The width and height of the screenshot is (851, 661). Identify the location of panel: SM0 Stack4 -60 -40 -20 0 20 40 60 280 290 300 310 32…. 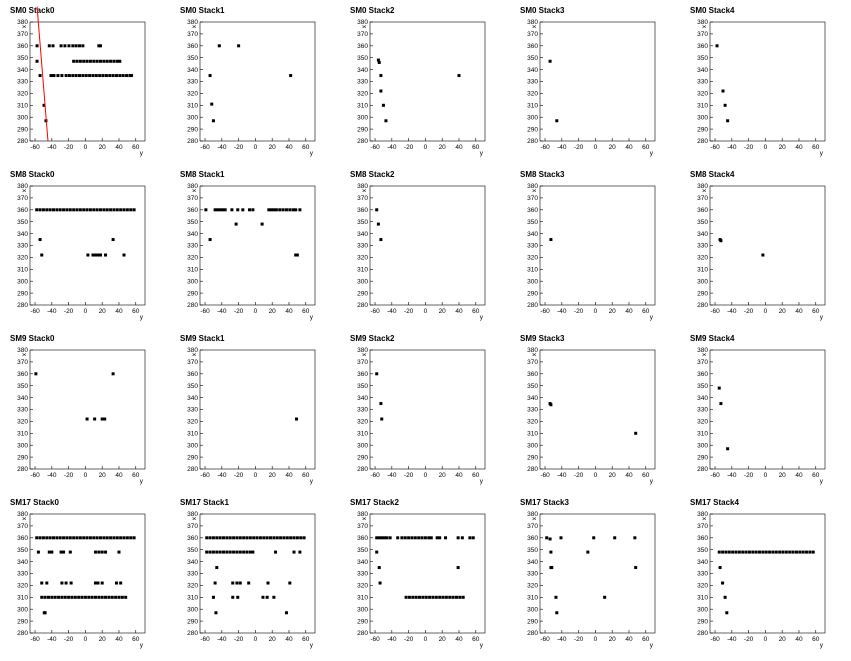
(758, 81).